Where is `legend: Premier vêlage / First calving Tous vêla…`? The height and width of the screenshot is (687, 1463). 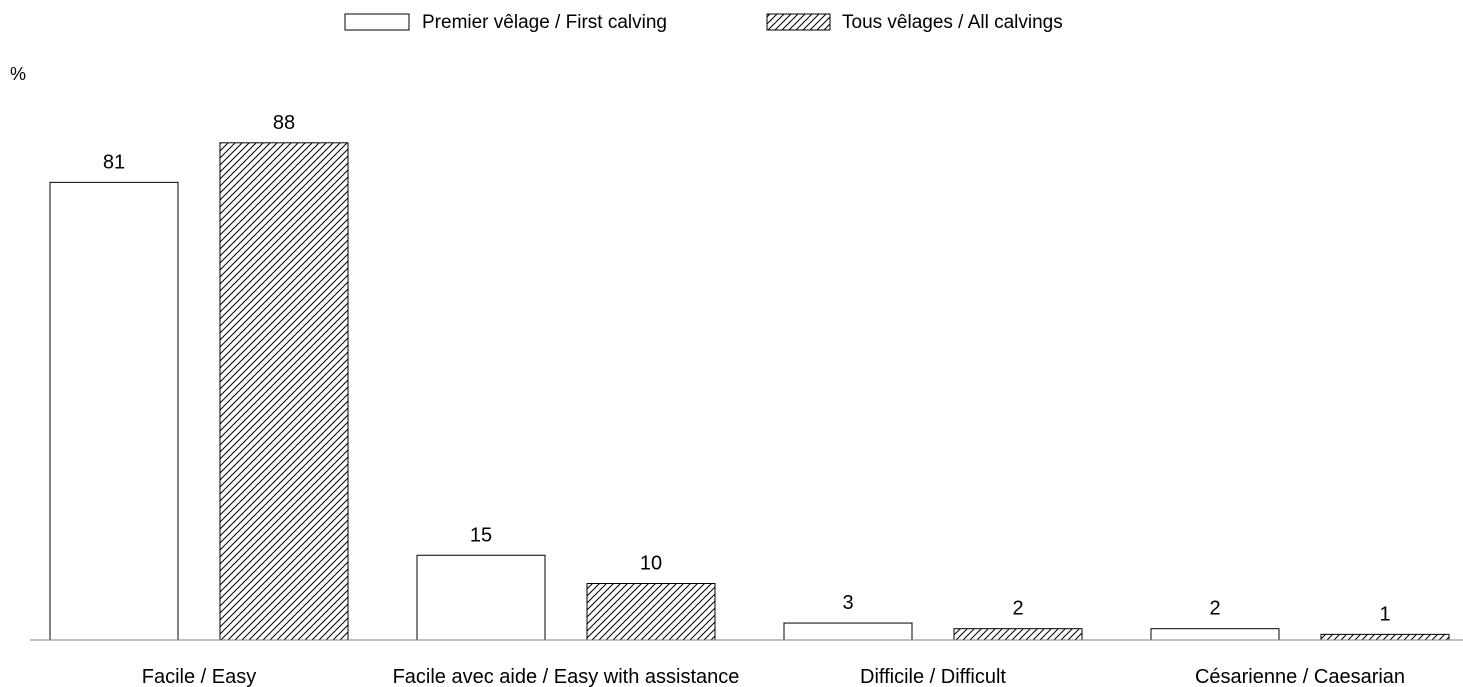 legend: Premier vêlage / First calving Tous vêla… is located at coordinates (703, 22).